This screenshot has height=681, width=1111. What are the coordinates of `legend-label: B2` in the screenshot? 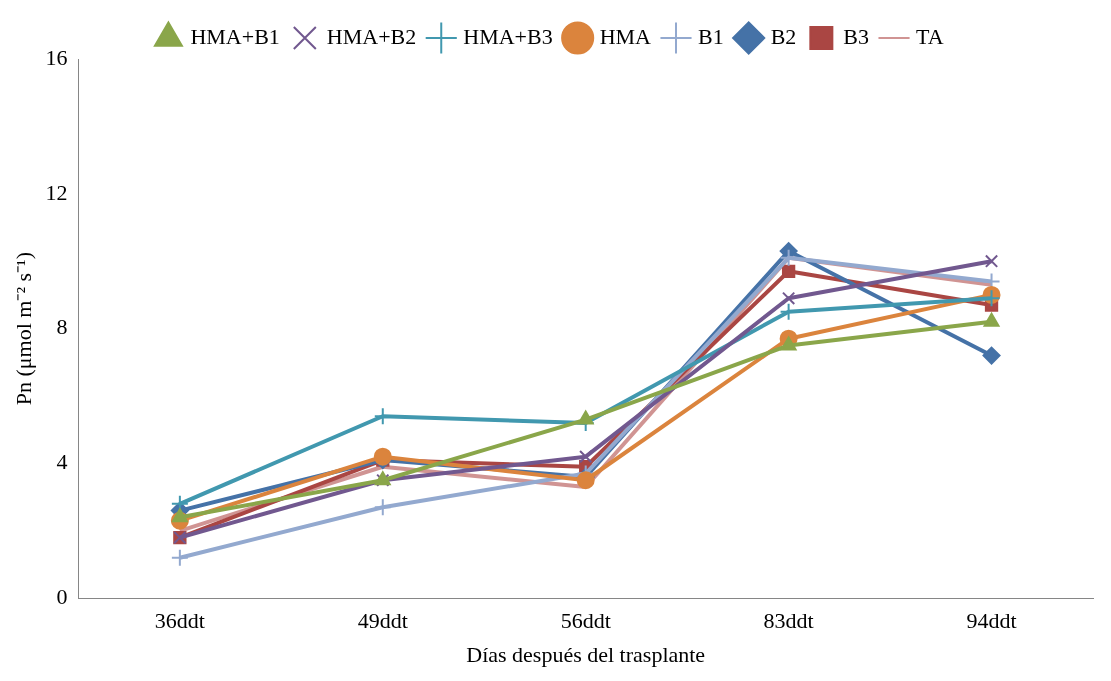 It's located at (783, 36).